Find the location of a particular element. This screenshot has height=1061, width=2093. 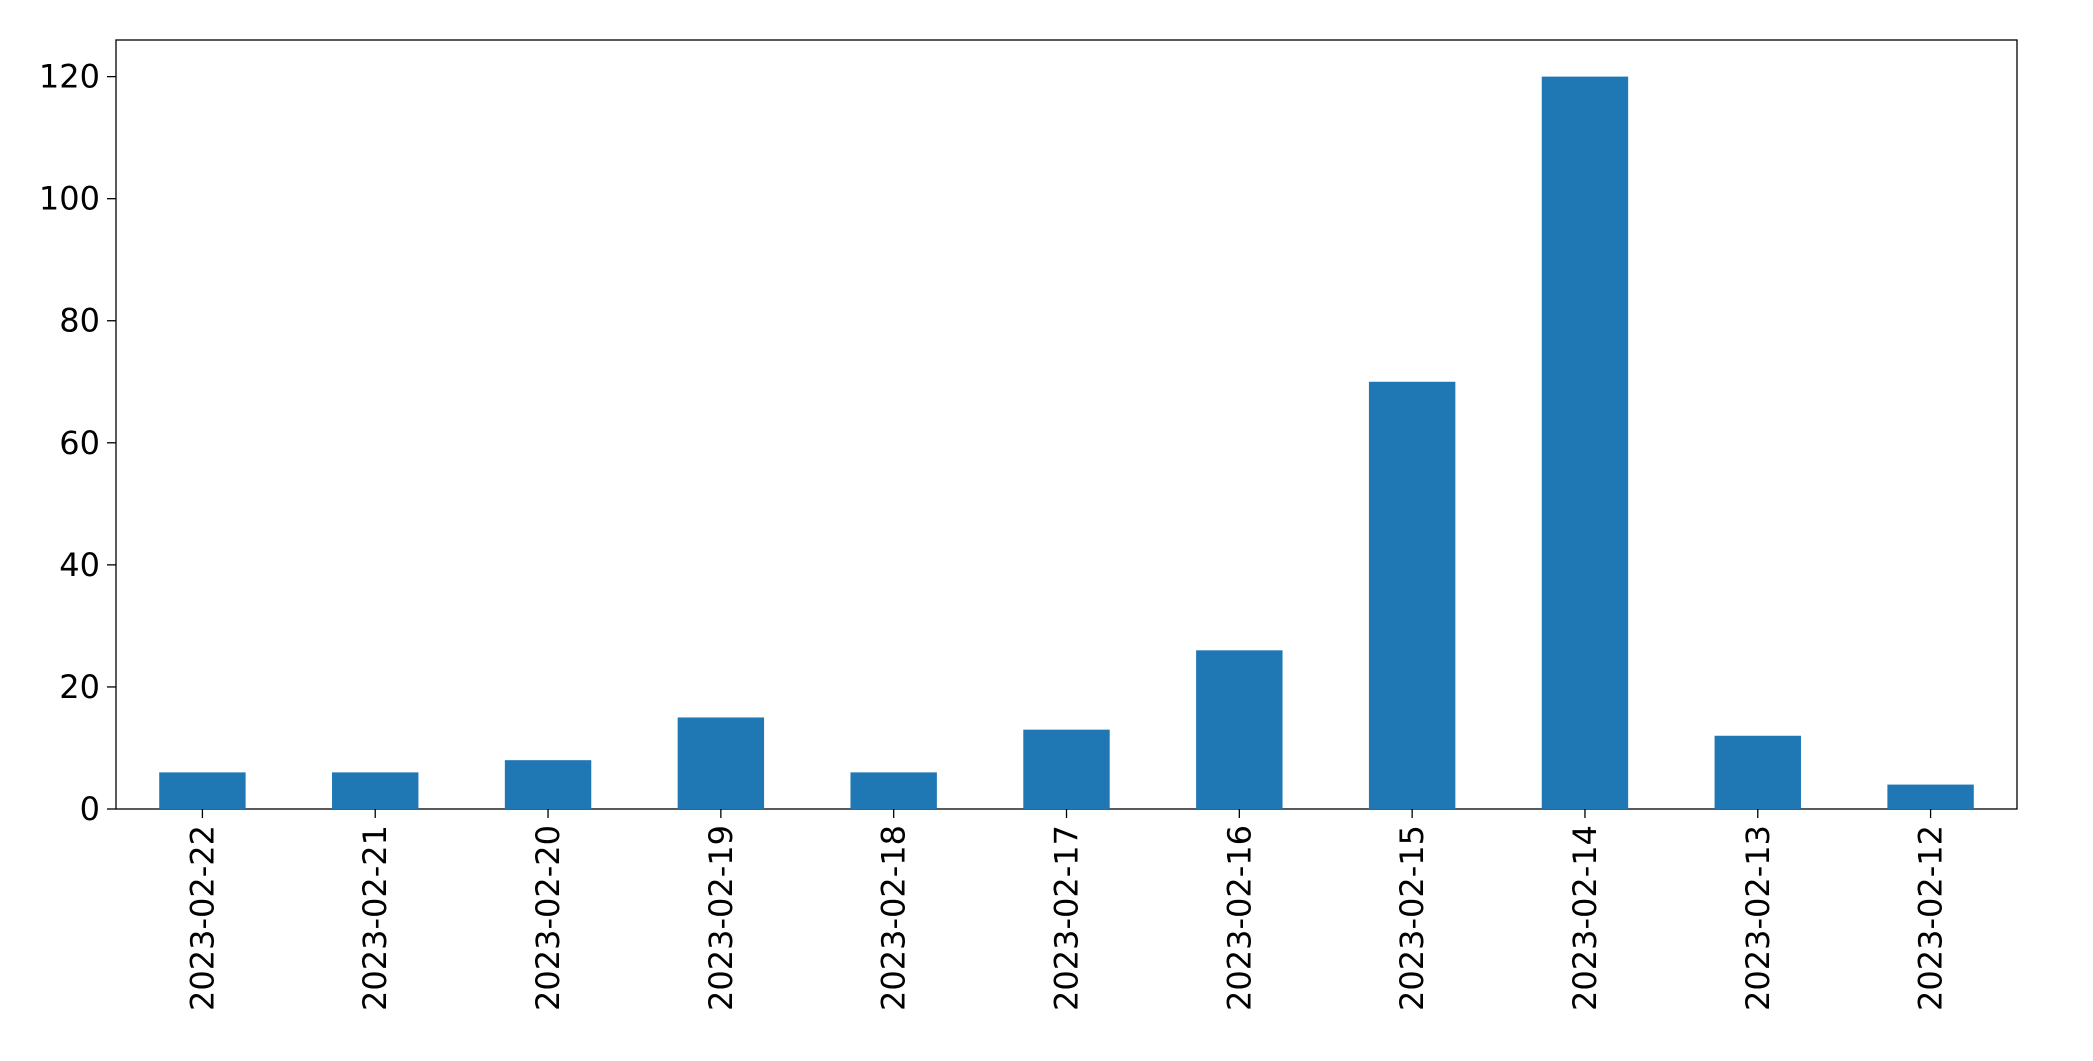

y-tick-label: 120 is located at coordinates (69, 77).